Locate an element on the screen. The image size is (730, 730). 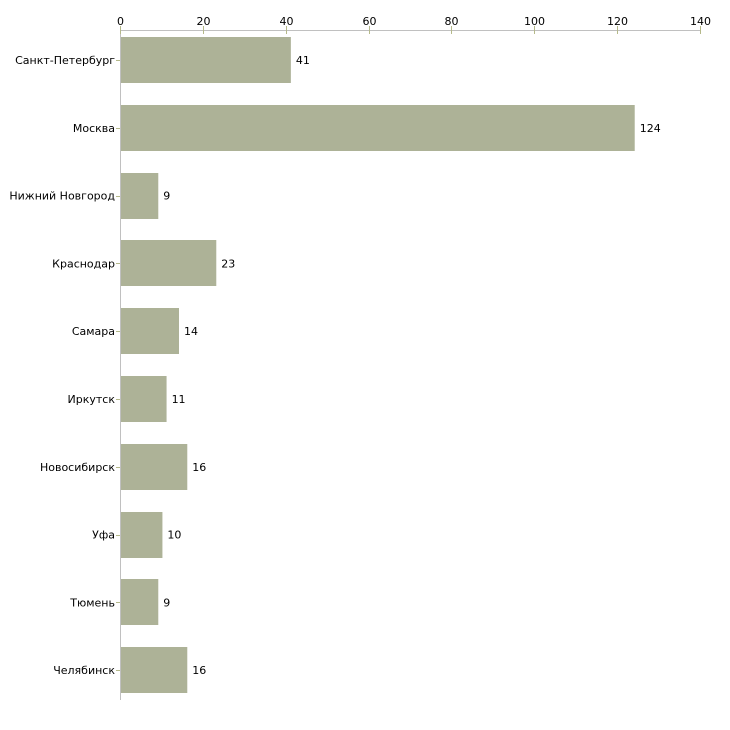
data-label: 14 is located at coordinates (191, 331).